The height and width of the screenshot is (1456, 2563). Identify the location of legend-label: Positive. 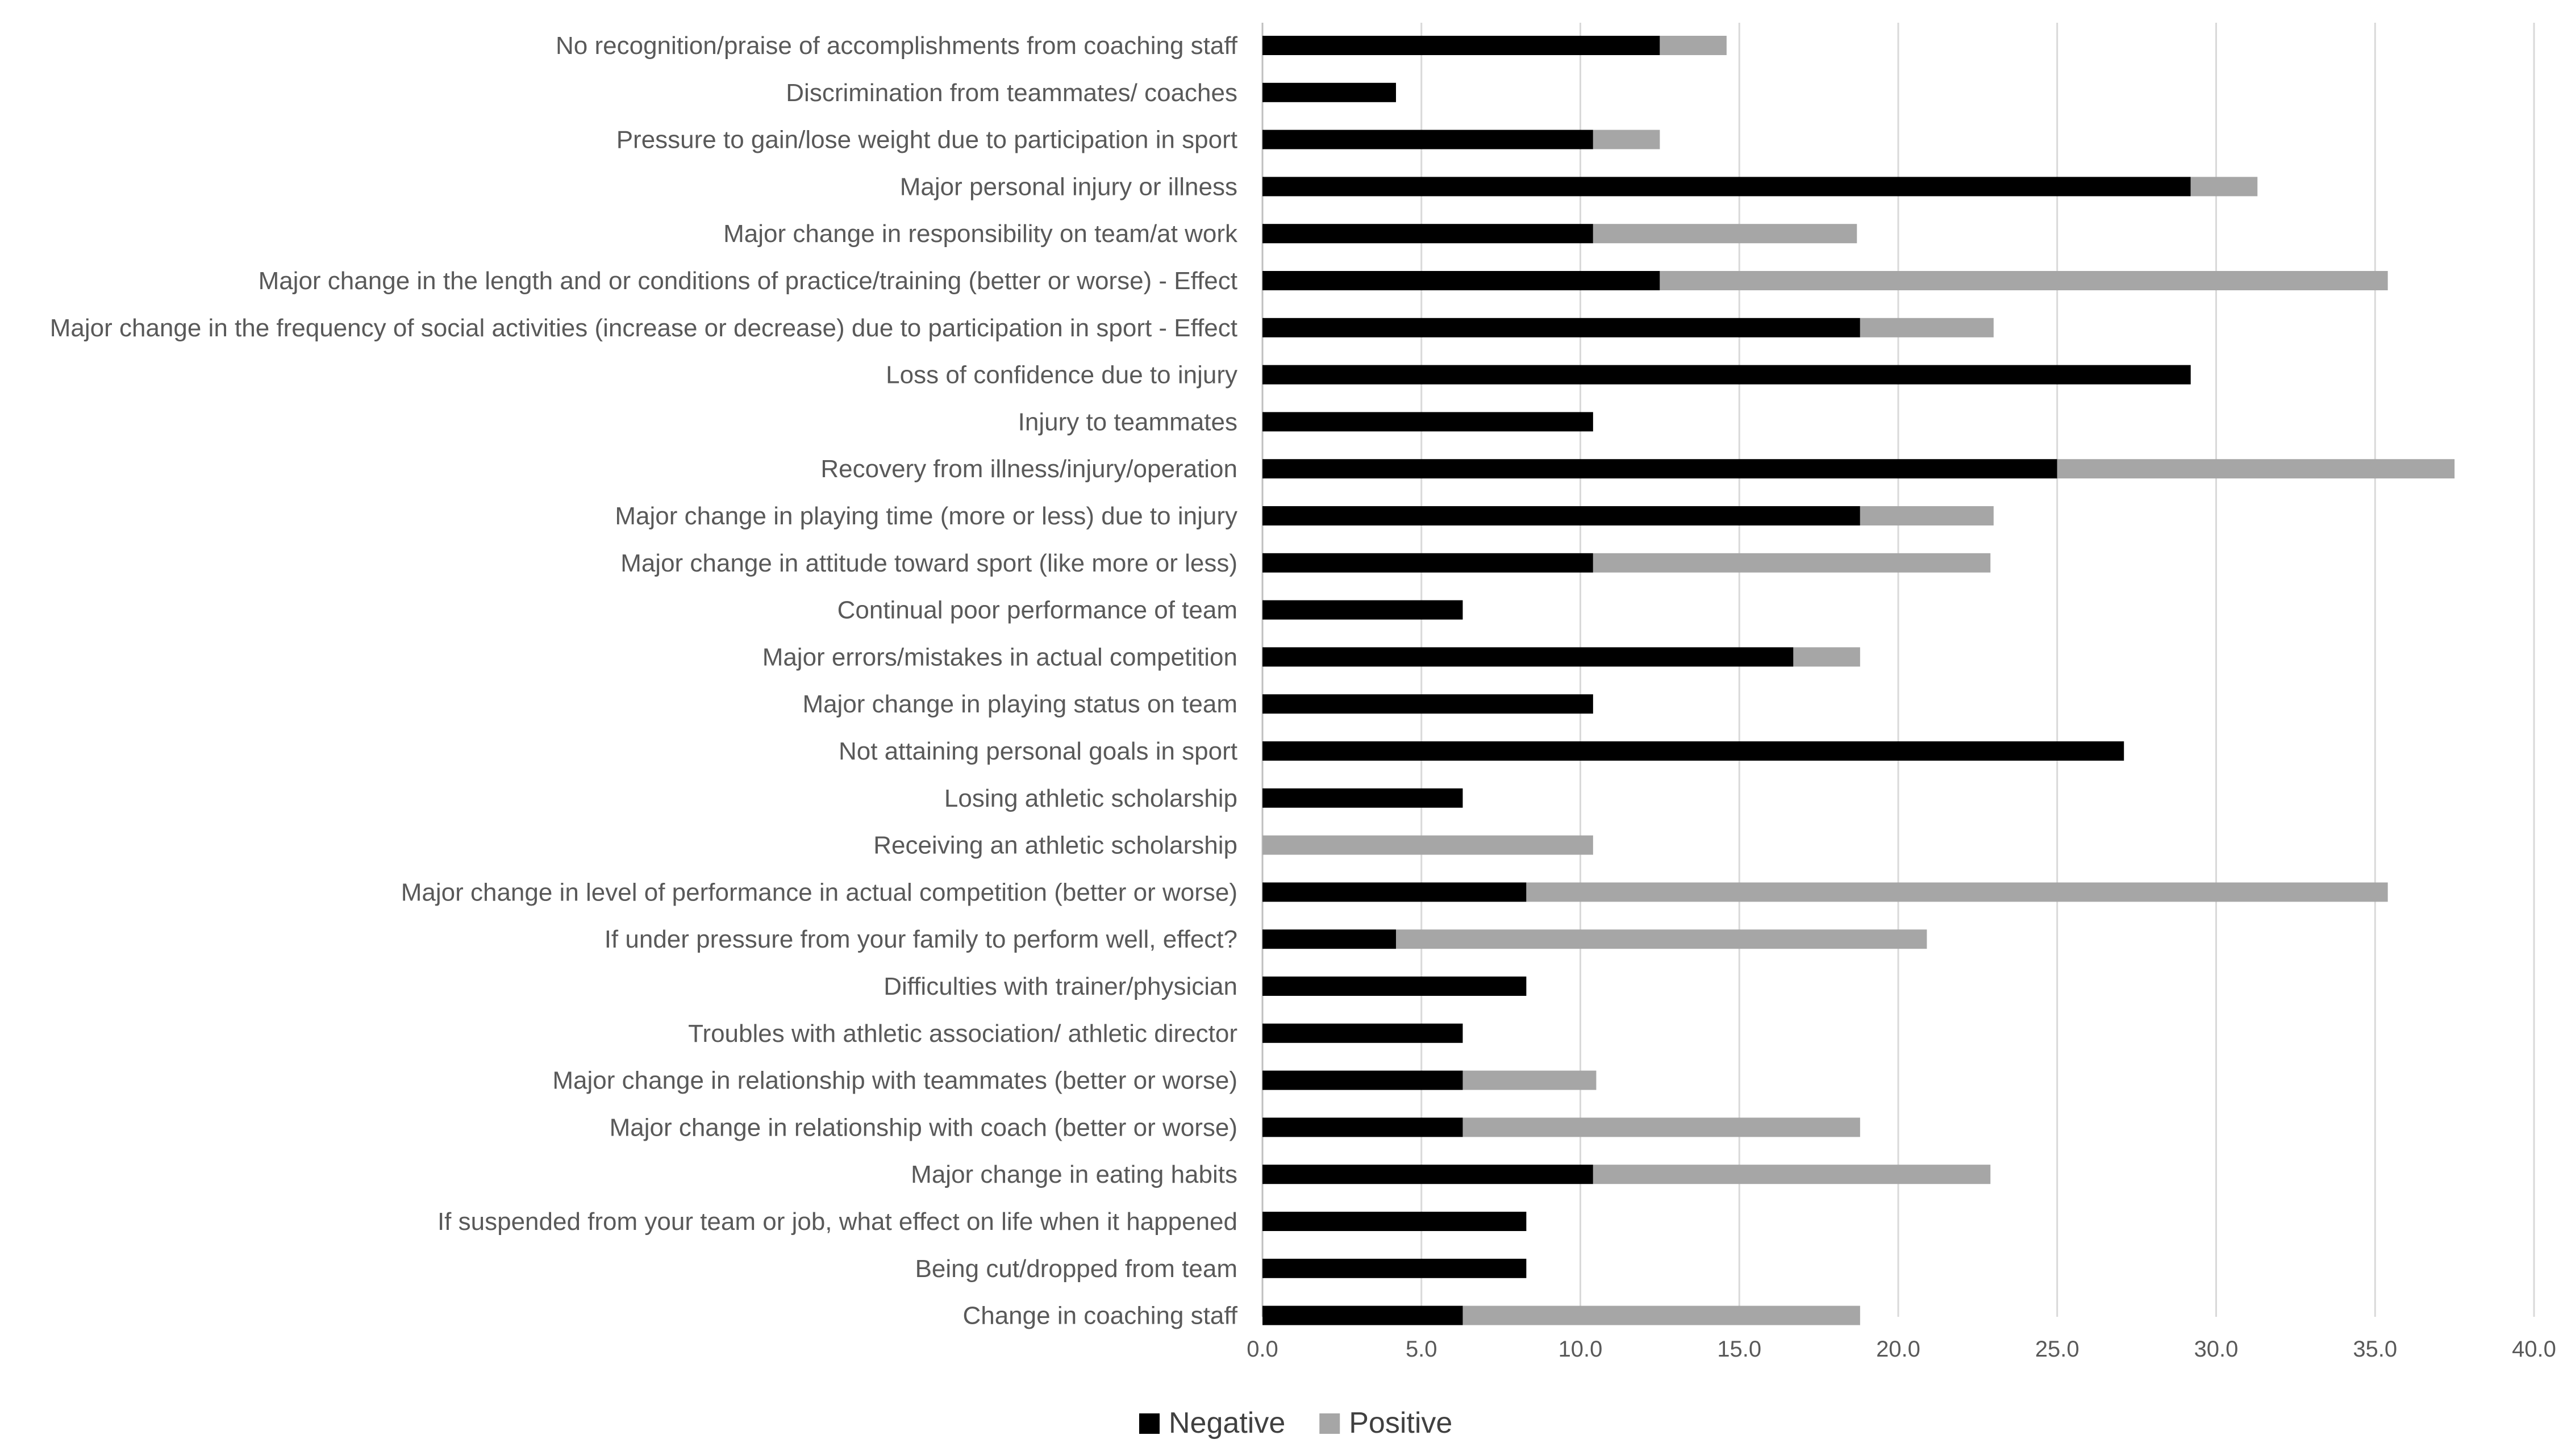
(1400, 1423).